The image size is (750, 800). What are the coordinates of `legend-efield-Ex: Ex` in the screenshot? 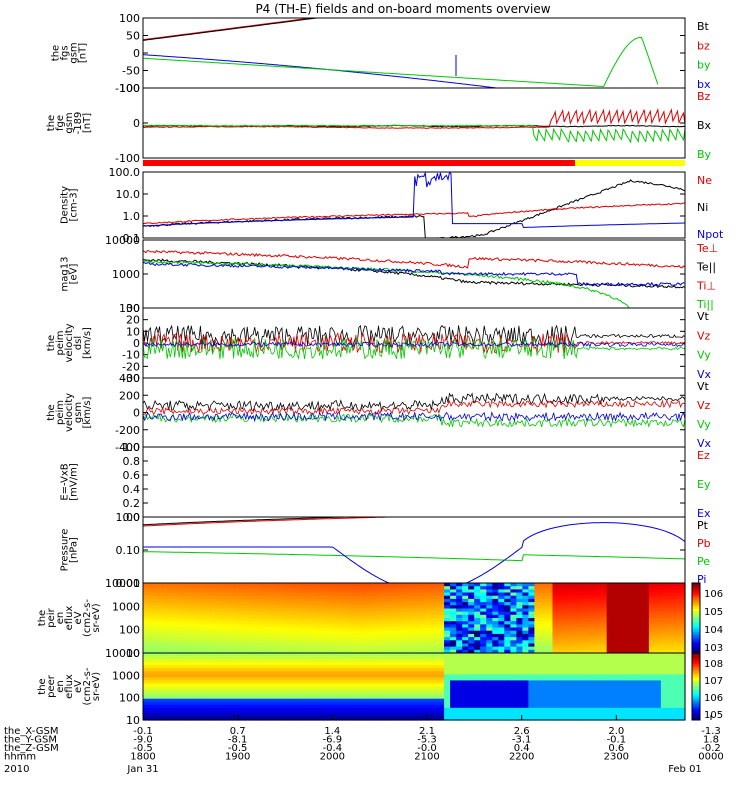 It's located at (704, 513).